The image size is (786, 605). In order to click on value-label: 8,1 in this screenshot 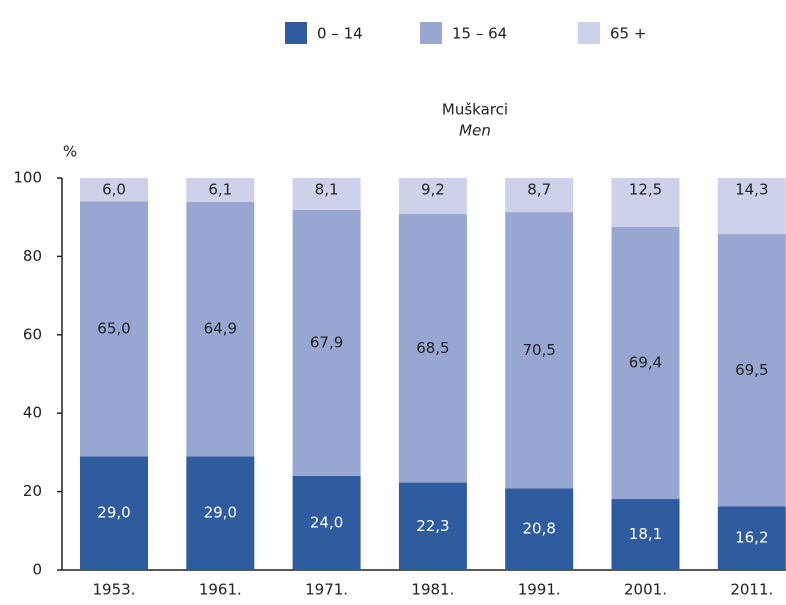, I will do `click(327, 190)`.